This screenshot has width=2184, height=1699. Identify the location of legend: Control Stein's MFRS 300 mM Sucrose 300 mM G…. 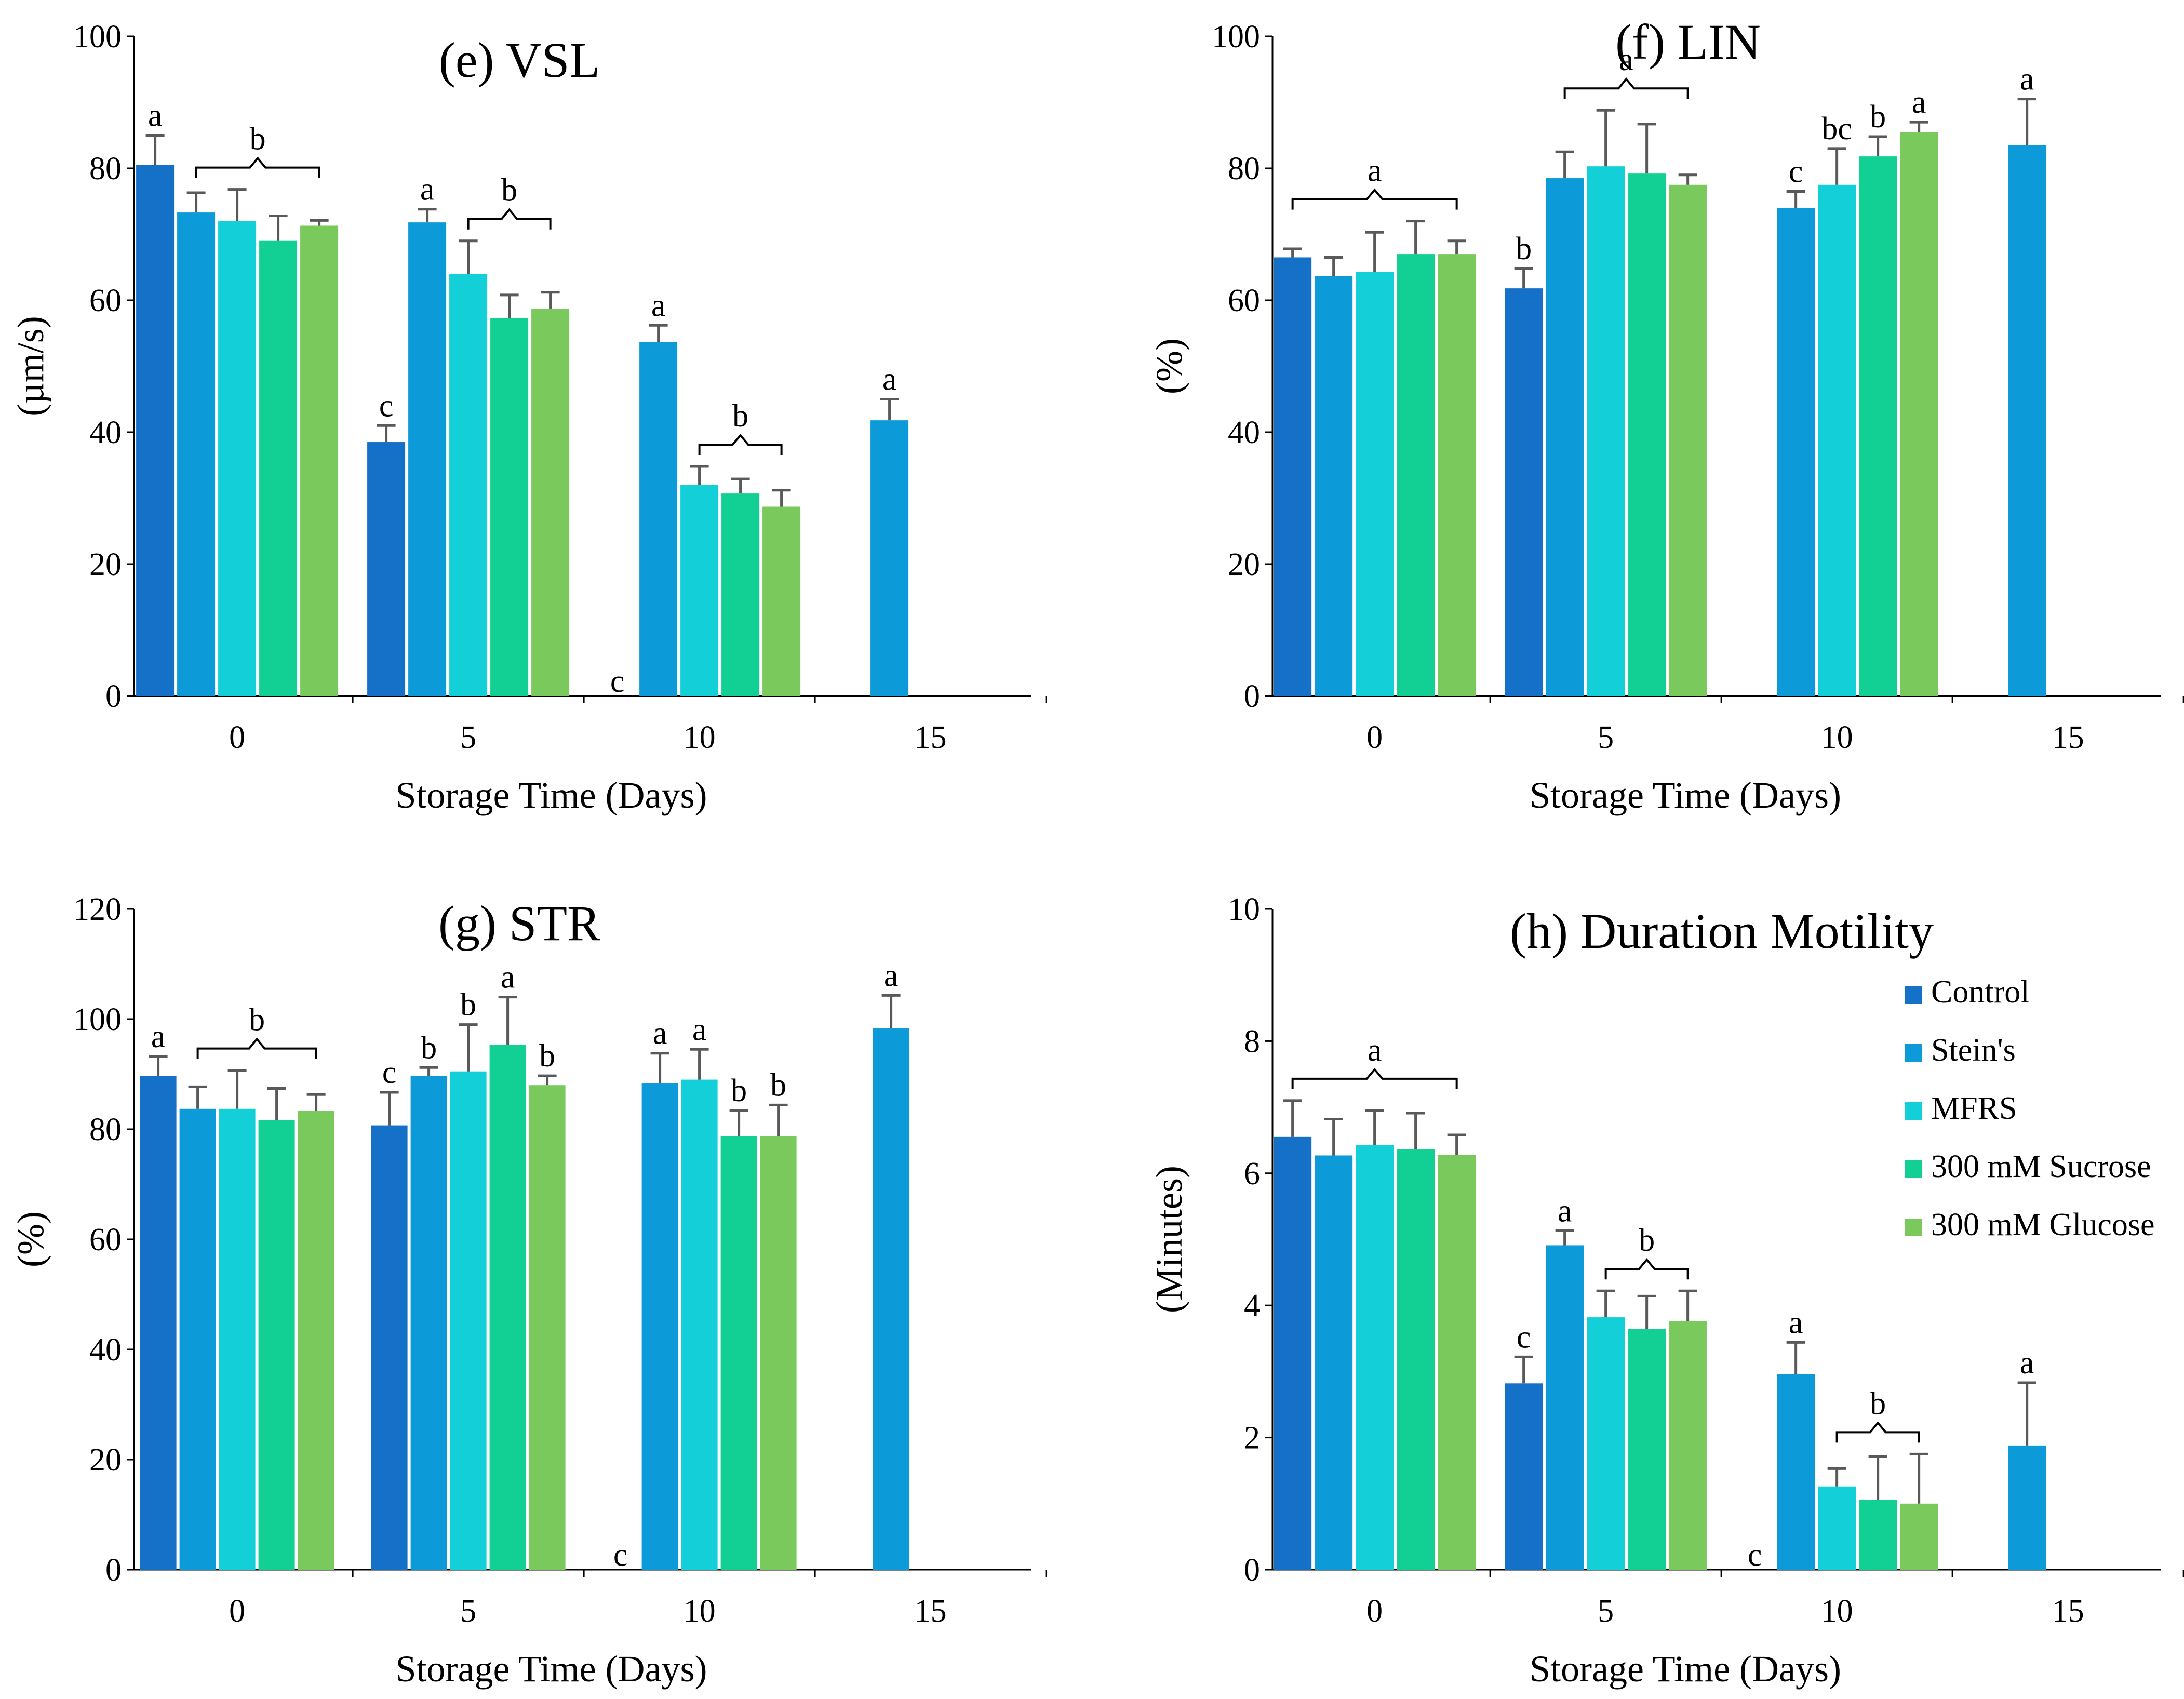
(2030, 1108).